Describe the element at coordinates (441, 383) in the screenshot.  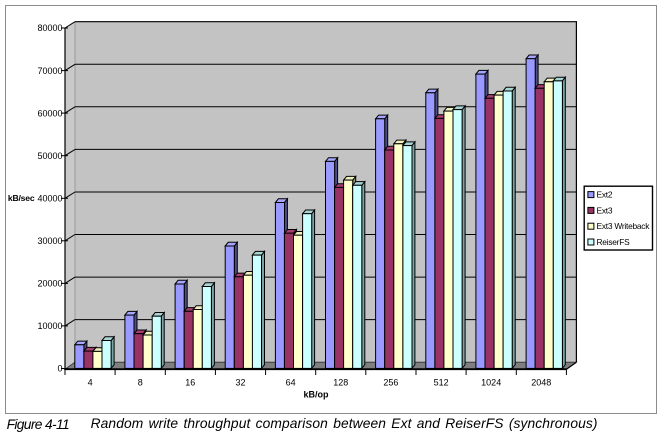
I see `svg-text: 512` at that location.